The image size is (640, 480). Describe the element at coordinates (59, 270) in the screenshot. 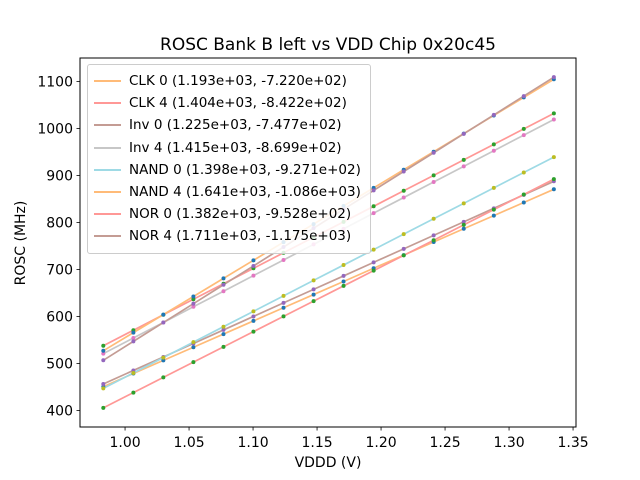

I see `y-tick-label: 700` at that location.